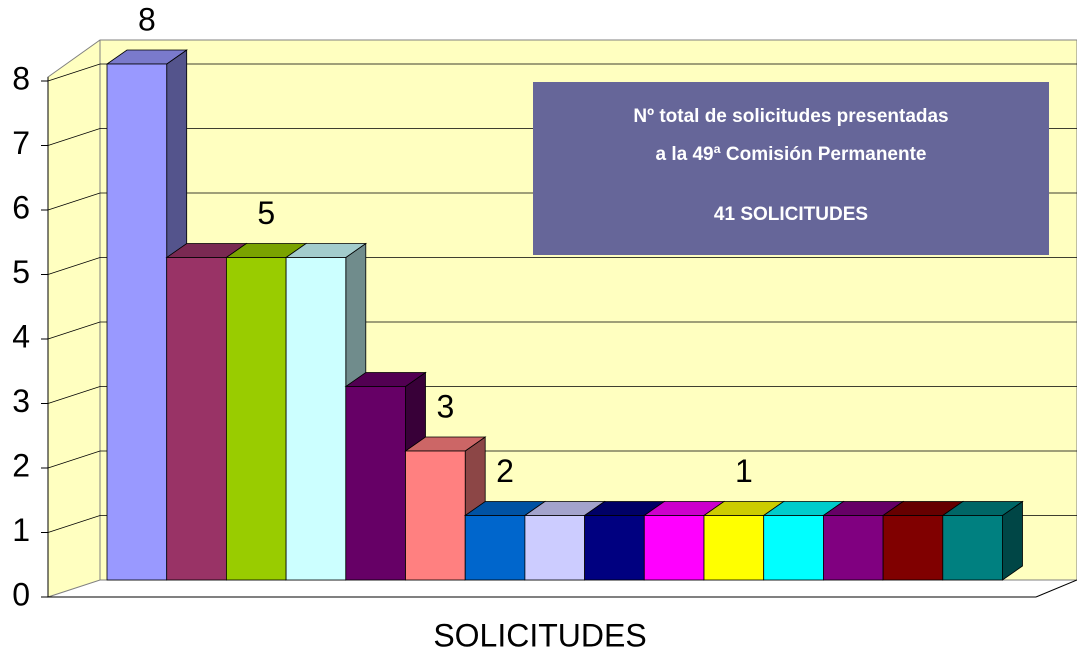  Describe the element at coordinates (505, 471) in the screenshot. I see `data-label: 2` at that location.